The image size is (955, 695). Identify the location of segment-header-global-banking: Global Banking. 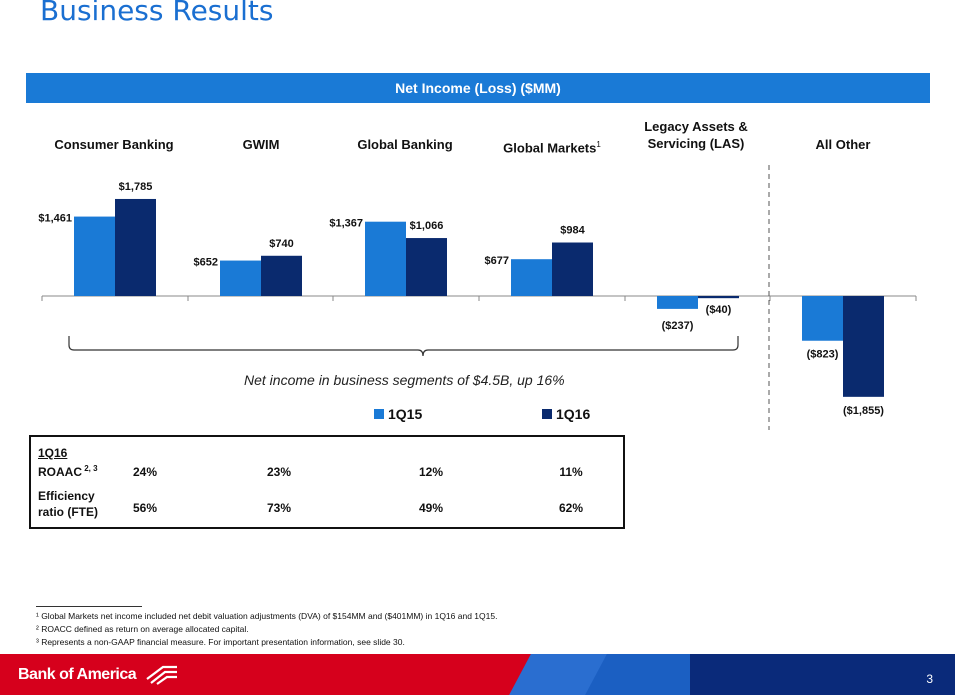
(405, 144).